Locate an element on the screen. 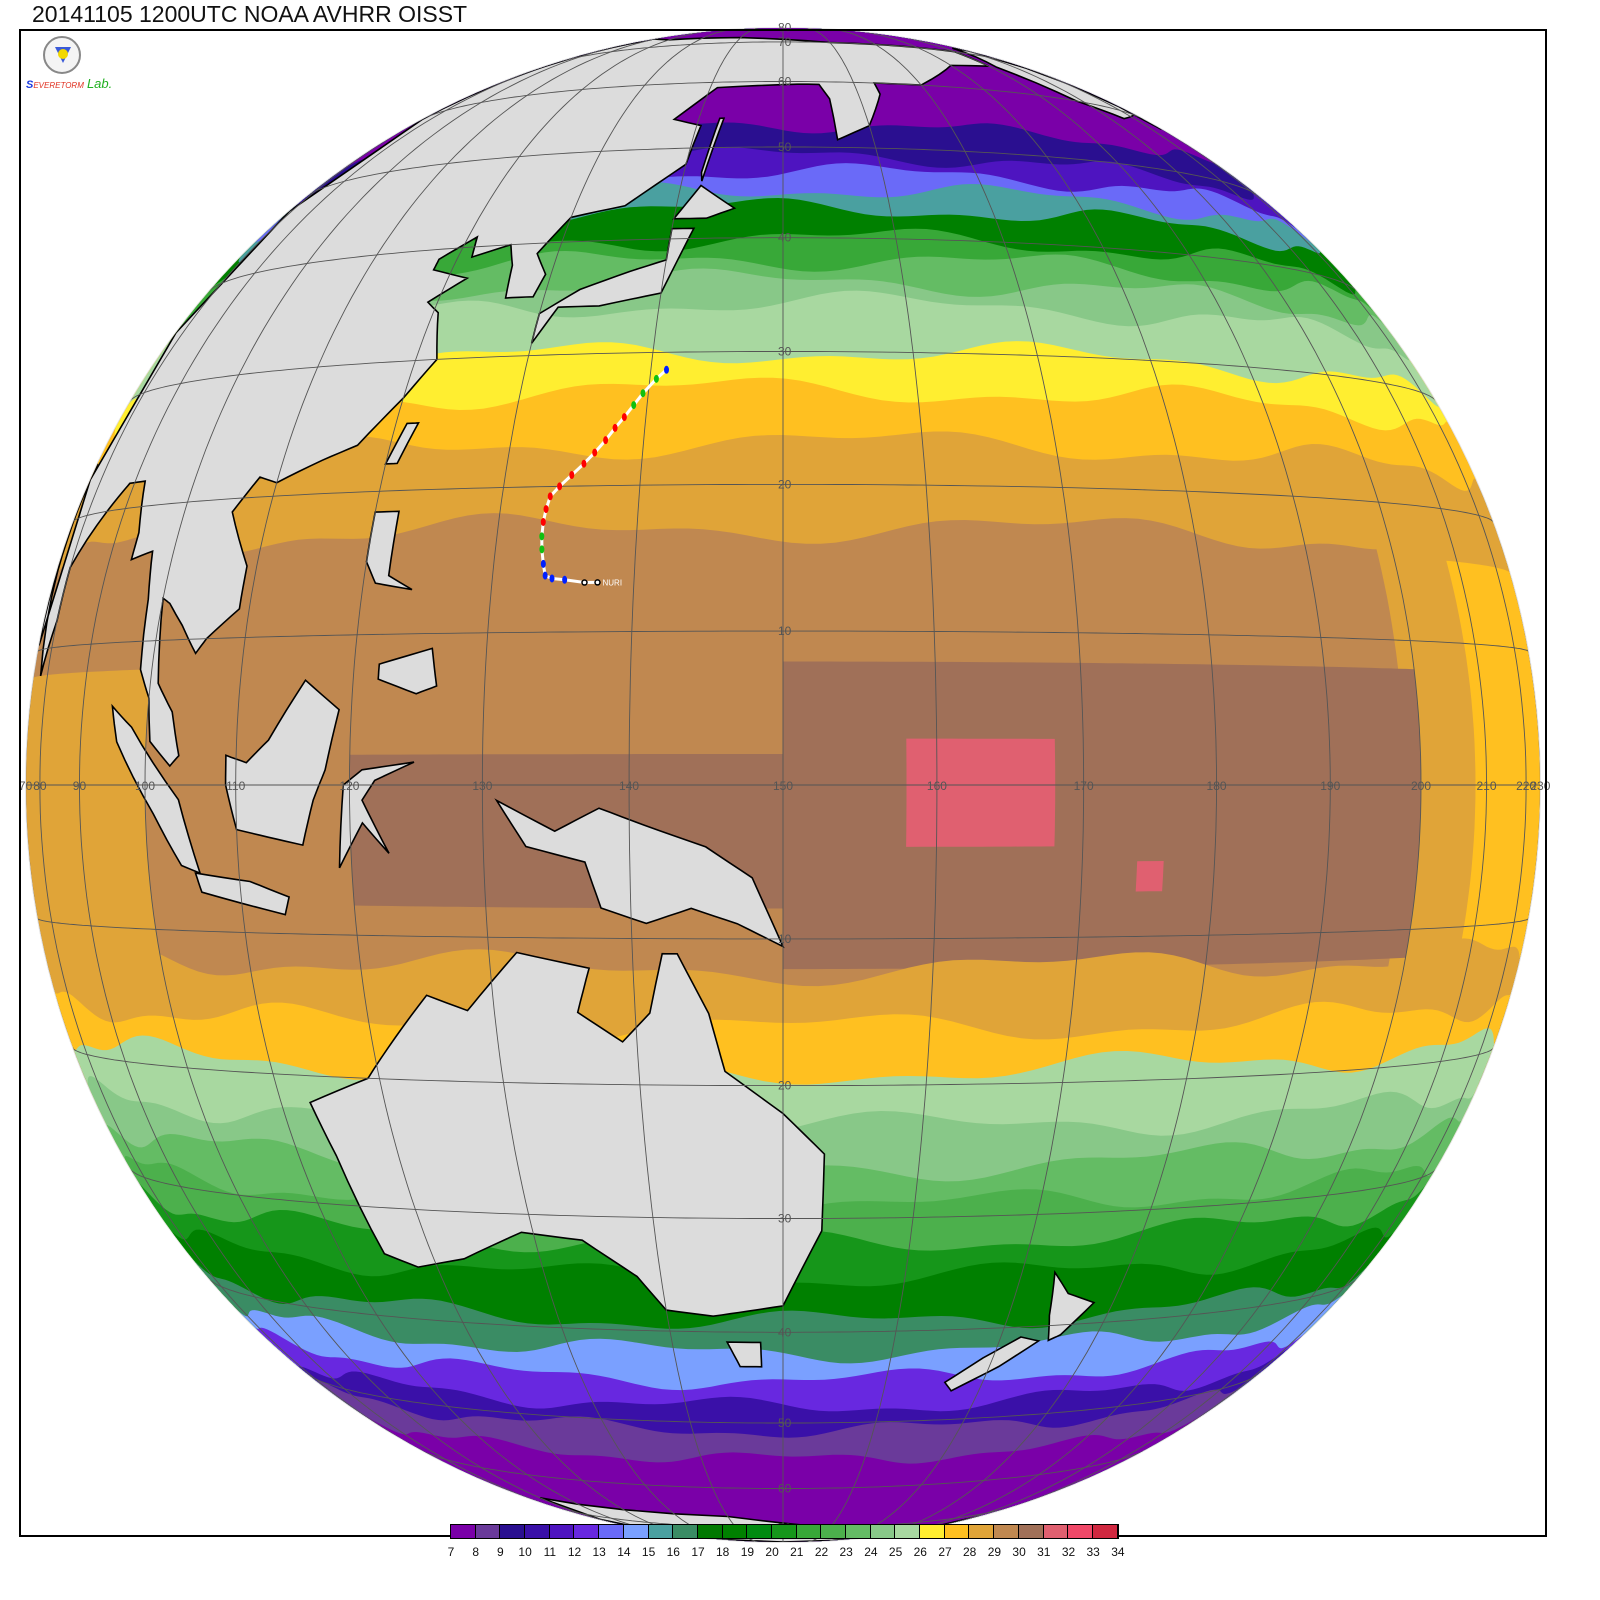 The height and width of the screenshot is (1600, 1600). colorbar-tick-label: 14 is located at coordinates (624, 1552).